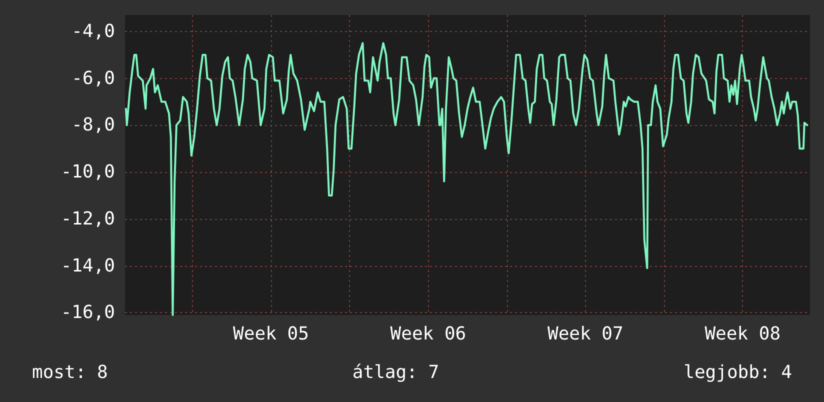 The image size is (824, 402). I want to click on y-tick-label: -4,0, so click(93, 31).